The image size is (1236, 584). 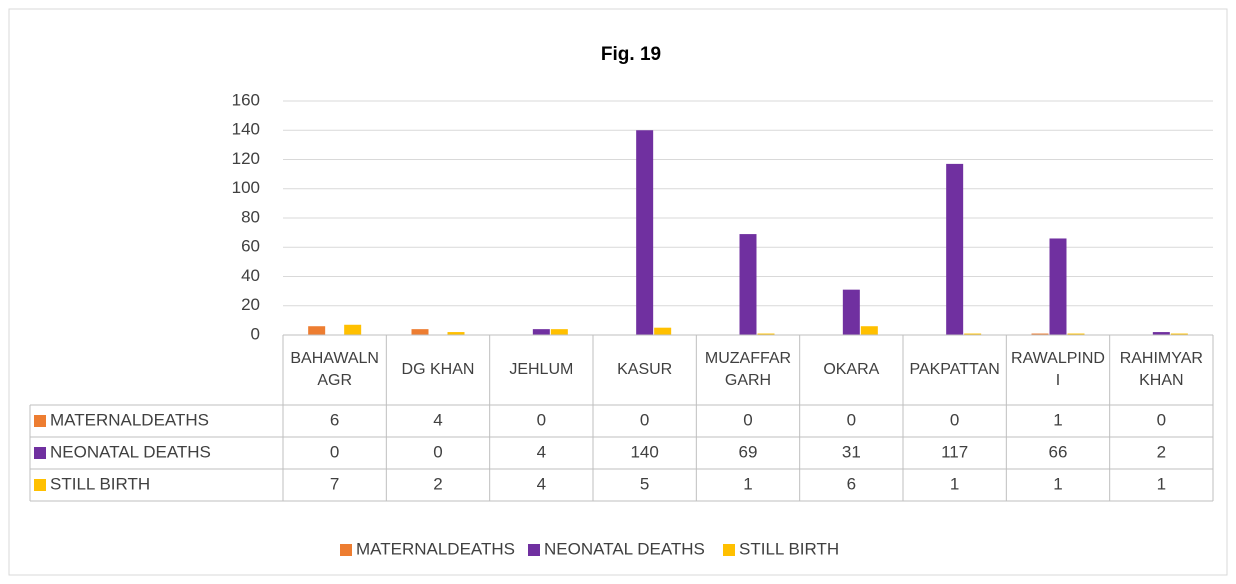 What do you see at coordinates (250, 246) in the screenshot?
I see `y-tick-label: 60` at bounding box center [250, 246].